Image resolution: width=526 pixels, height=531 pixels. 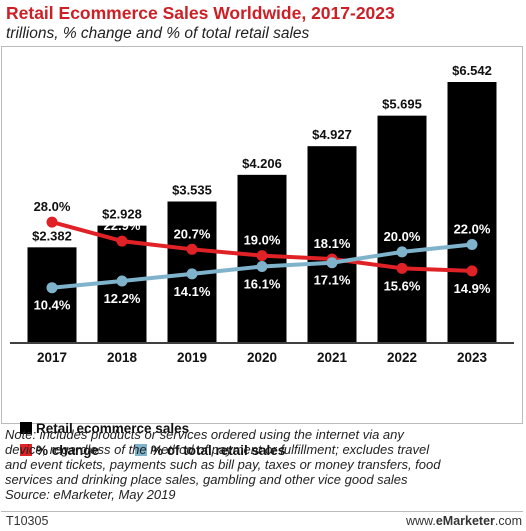 What do you see at coordinates (27, 521) in the screenshot?
I see `chart-id: T10305` at bounding box center [27, 521].